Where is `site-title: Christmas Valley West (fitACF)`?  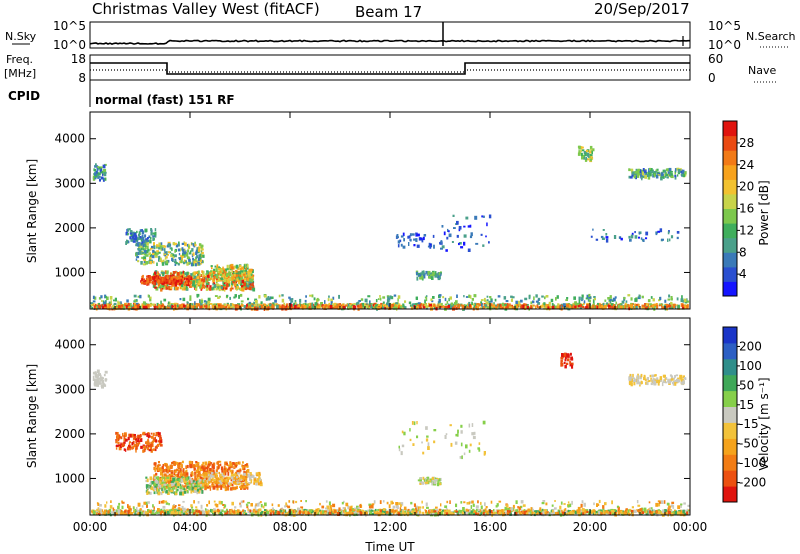 site-title: Christmas Valley West (fitACF) is located at coordinates (206, 9).